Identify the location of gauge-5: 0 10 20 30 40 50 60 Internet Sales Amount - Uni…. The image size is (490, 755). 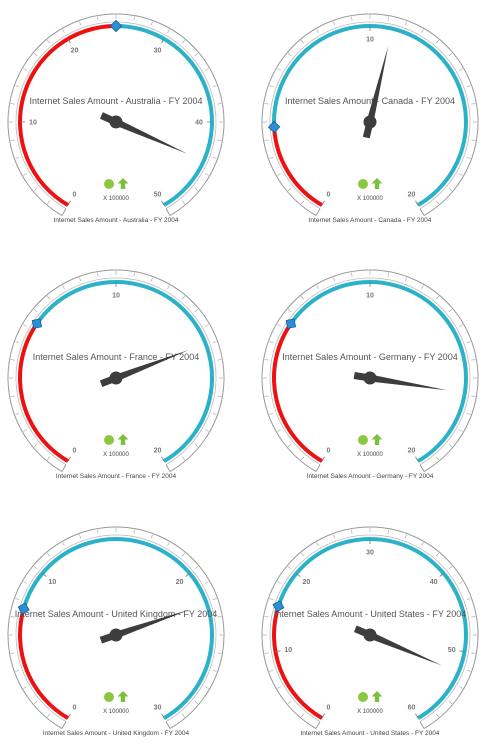
(370, 631).